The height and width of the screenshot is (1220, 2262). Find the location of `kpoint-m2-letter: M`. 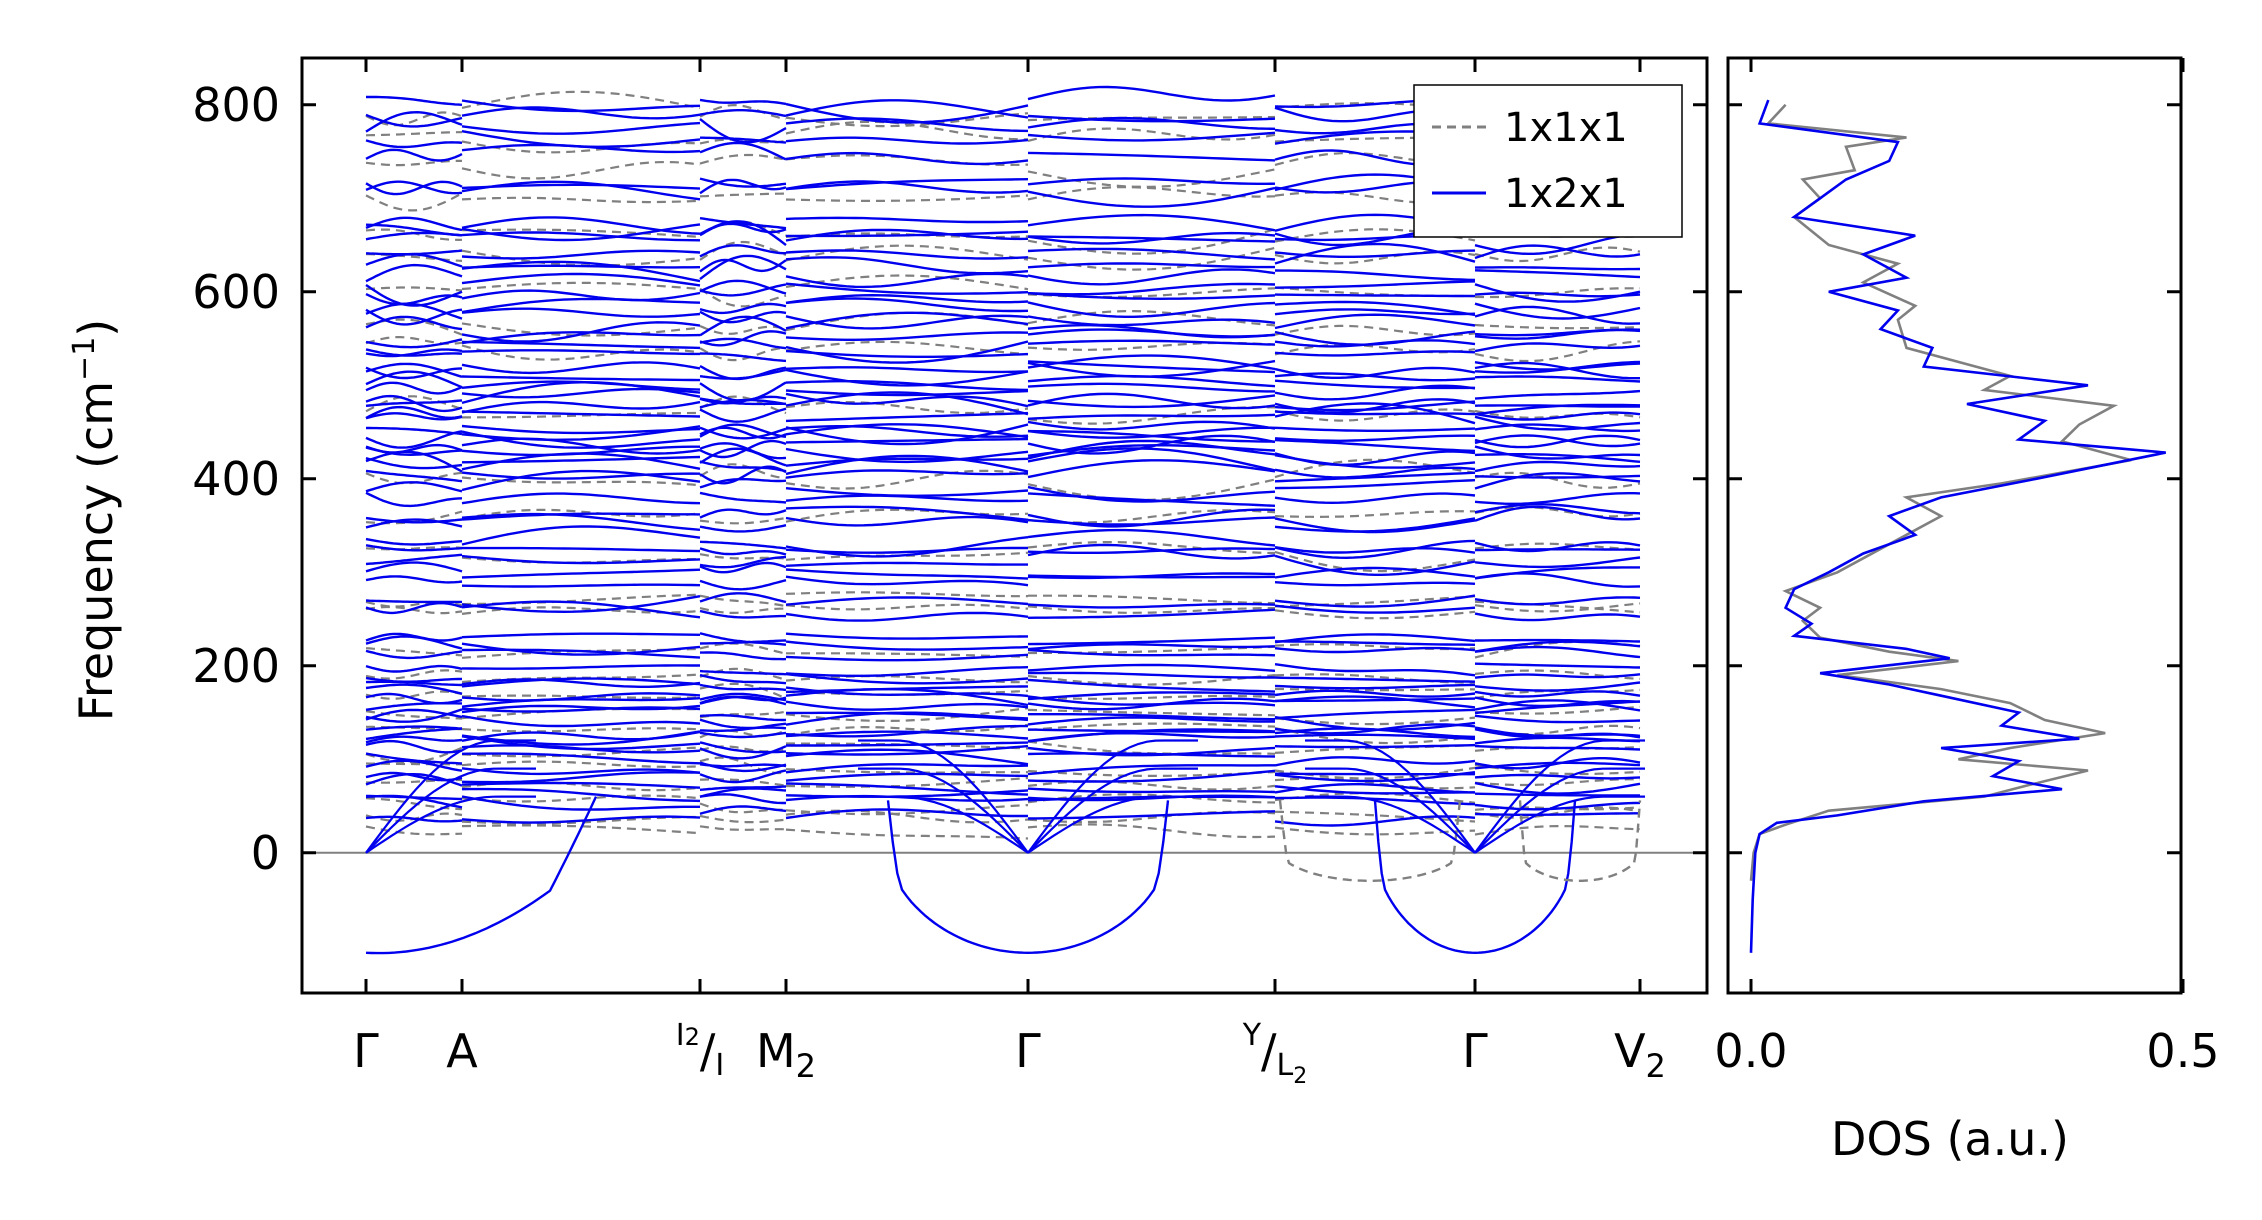

kpoint-m2-letter: M is located at coordinates (776, 1051).